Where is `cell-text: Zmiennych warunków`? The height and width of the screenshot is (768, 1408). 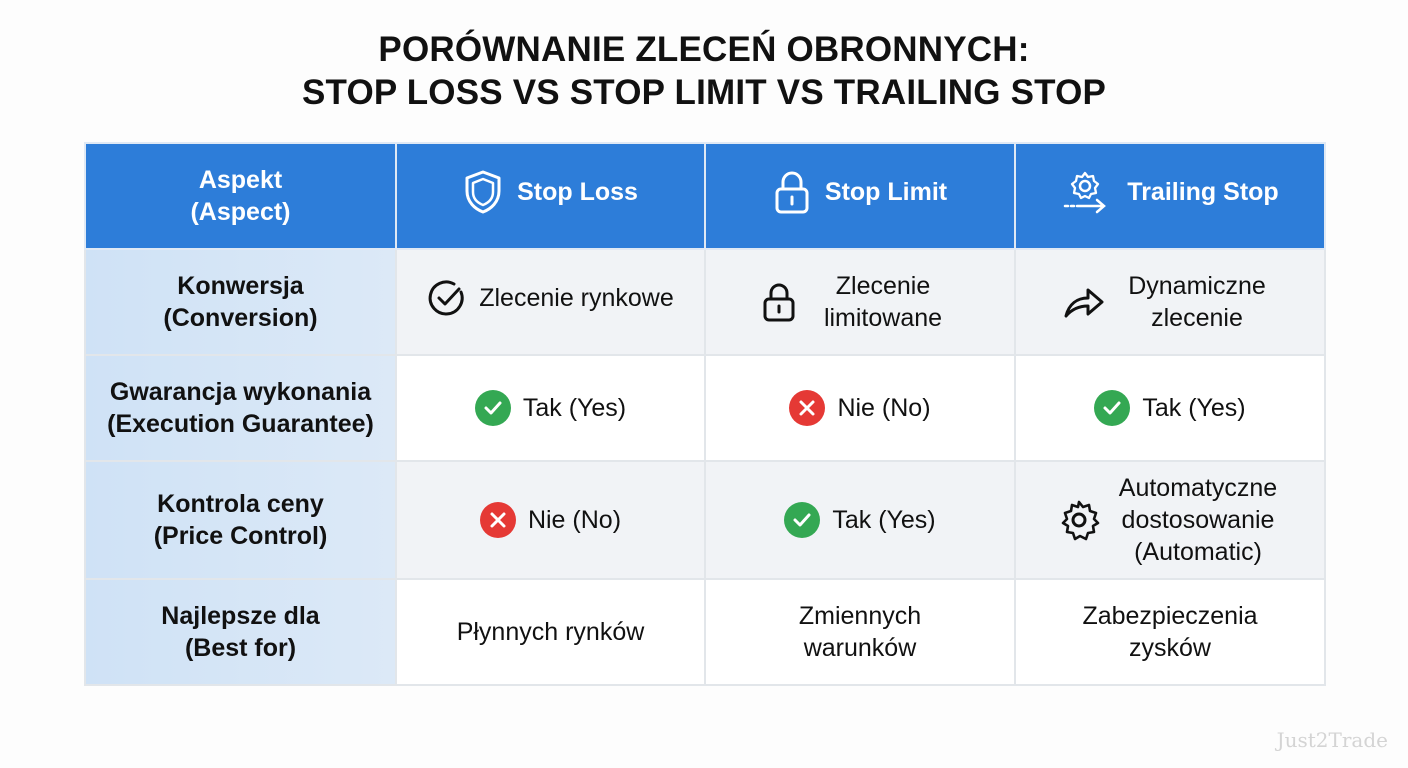
cell-text: Zmiennych warunków is located at coordinates (860, 632).